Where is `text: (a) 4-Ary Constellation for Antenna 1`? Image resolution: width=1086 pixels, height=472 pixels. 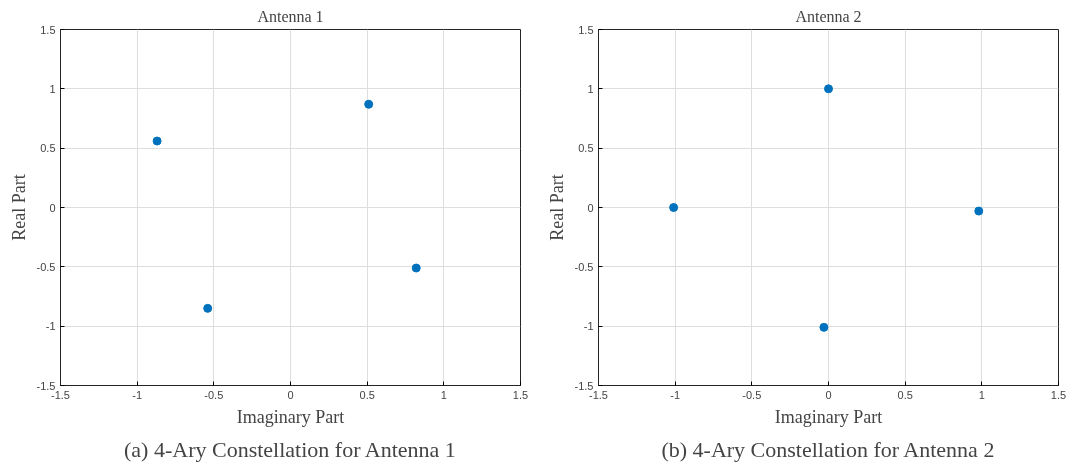
text: (a) 4-Ary Constellation for Antenna 1 is located at coordinates (290, 449).